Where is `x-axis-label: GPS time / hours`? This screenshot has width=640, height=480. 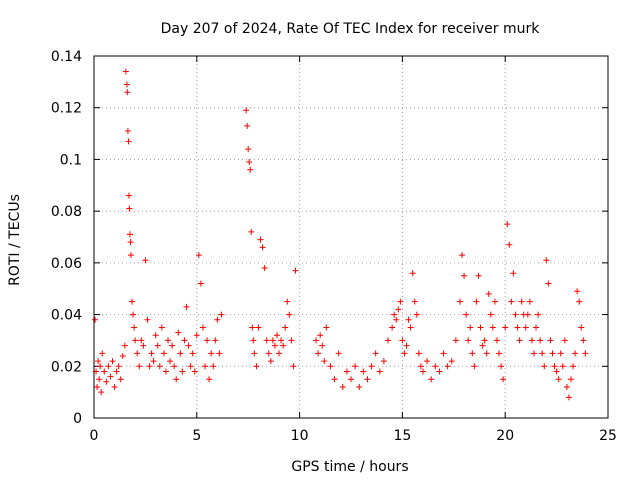
x-axis-label: GPS time / hours is located at coordinates (349, 467).